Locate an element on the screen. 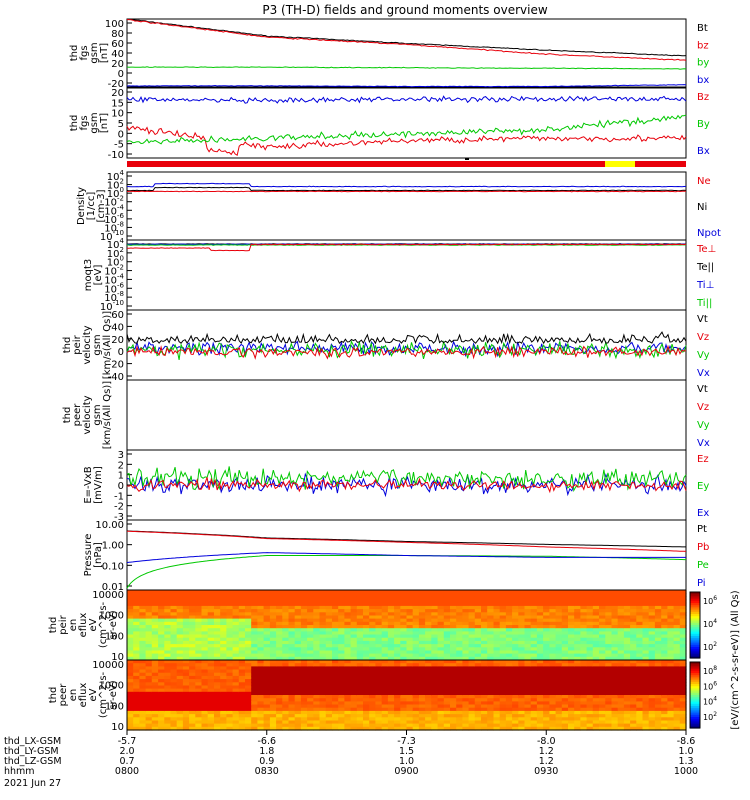 This screenshot has height=800, width=750. y-axis-label: Pressure is located at coordinates (88, 555).